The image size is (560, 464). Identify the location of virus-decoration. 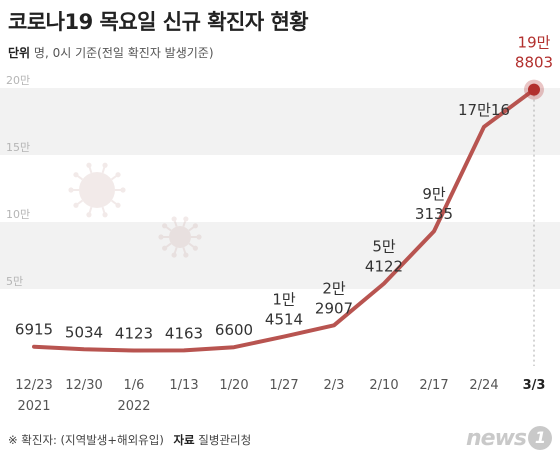
(135, 210).